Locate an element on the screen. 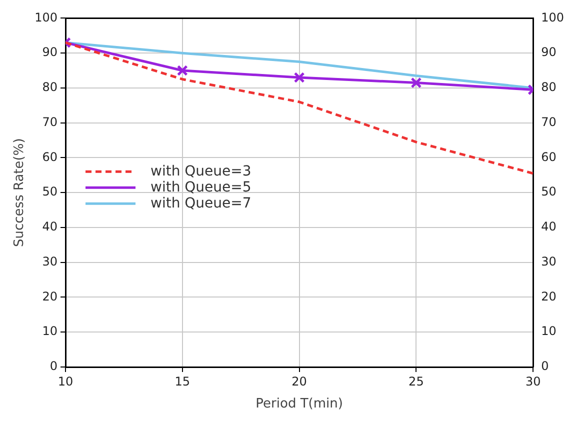  y2-tick-label: 50 is located at coordinates (548, 191).